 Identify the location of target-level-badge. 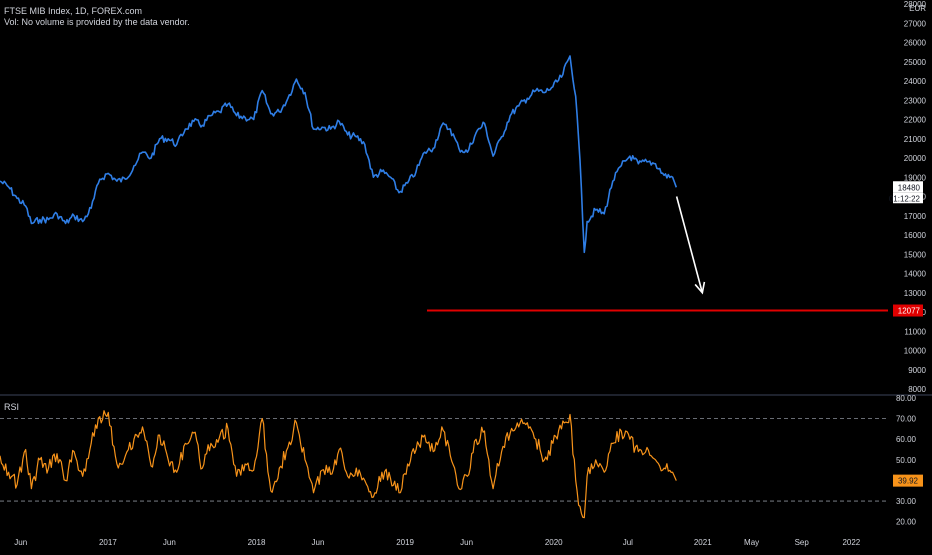
(908, 310).